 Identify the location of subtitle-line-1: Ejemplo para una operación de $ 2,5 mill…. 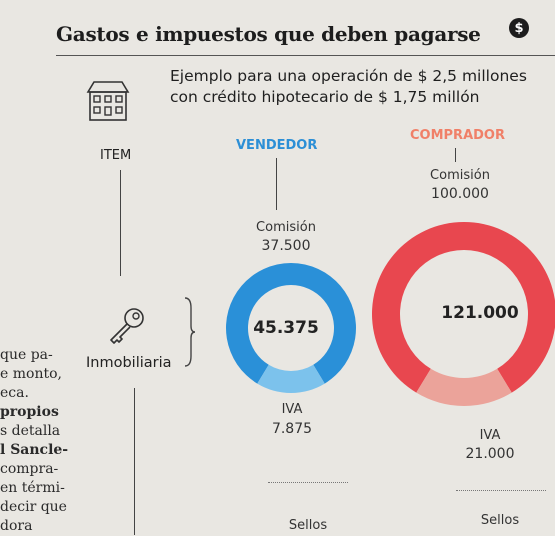
(348, 76).